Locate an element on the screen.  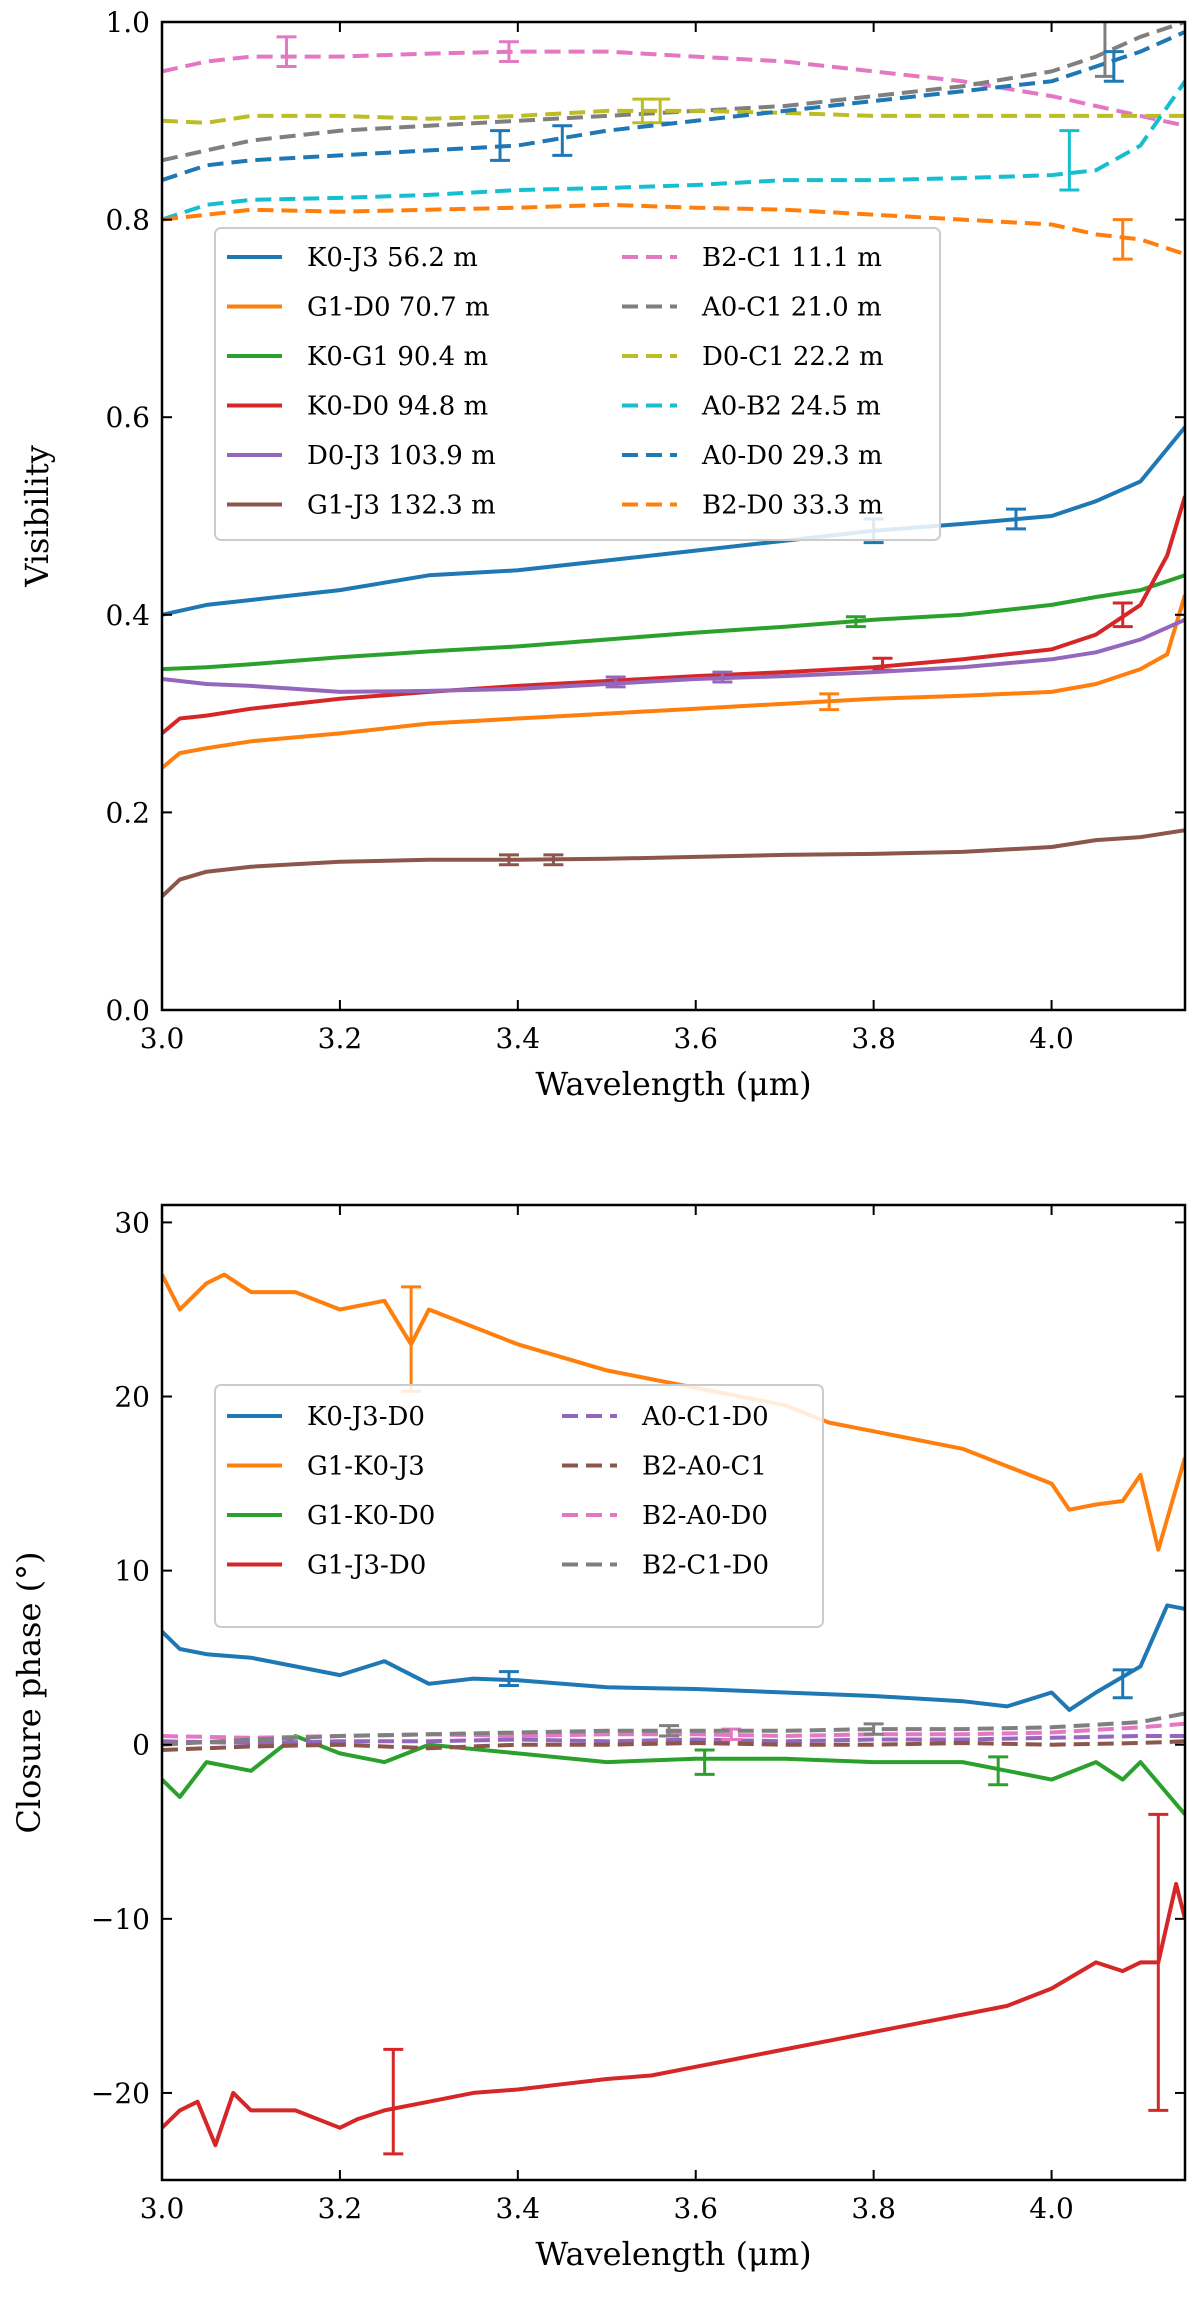
series-line-g1-j3 is located at coordinates (673, 863).